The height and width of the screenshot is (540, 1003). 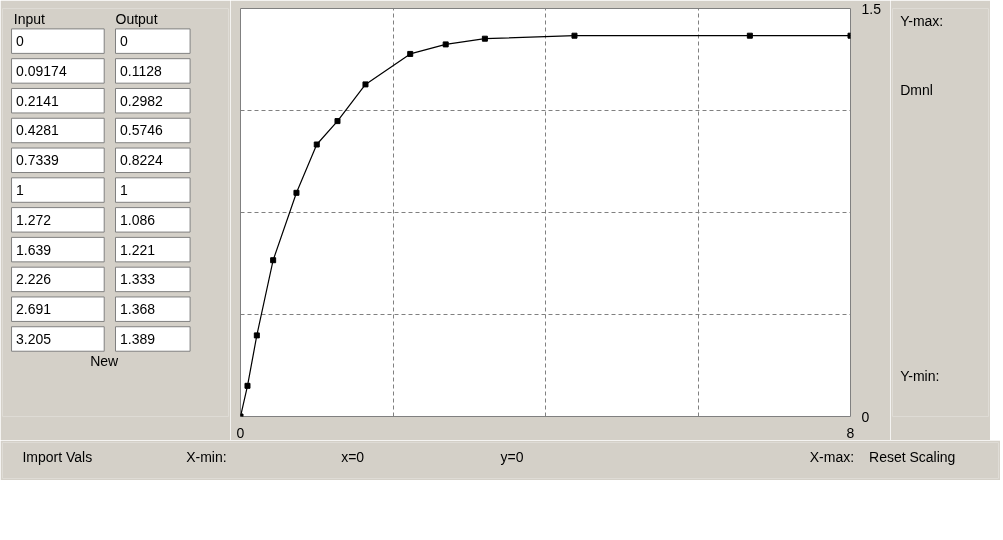 What do you see at coordinates (38, 160) in the screenshot?
I see `text: 0.7339` at bounding box center [38, 160].